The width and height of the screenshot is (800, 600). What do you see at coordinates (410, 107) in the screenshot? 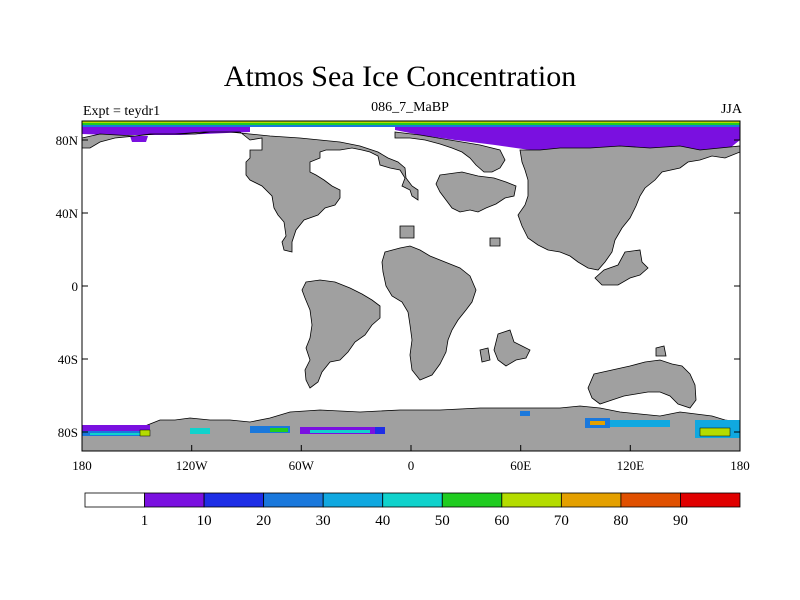
I see `period-label: 086_7_MaBP` at bounding box center [410, 107].